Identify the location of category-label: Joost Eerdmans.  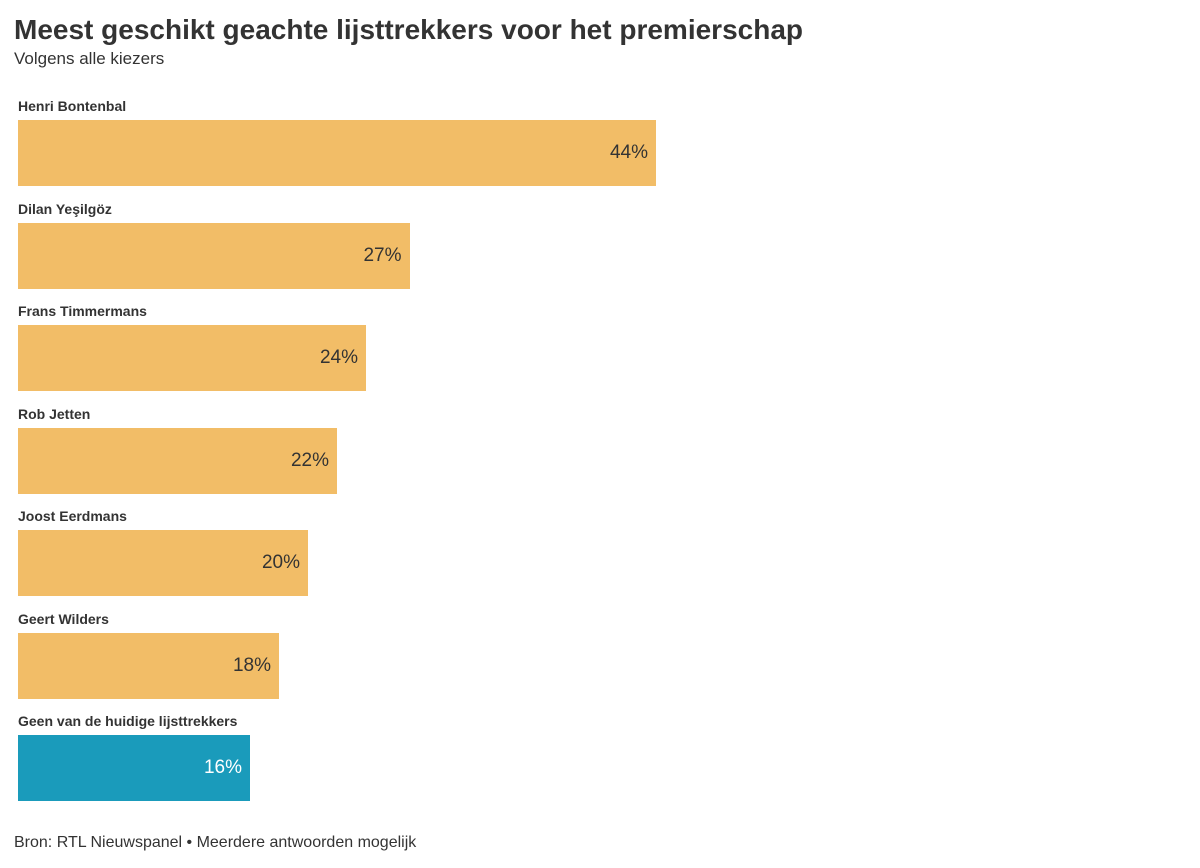
(72, 516).